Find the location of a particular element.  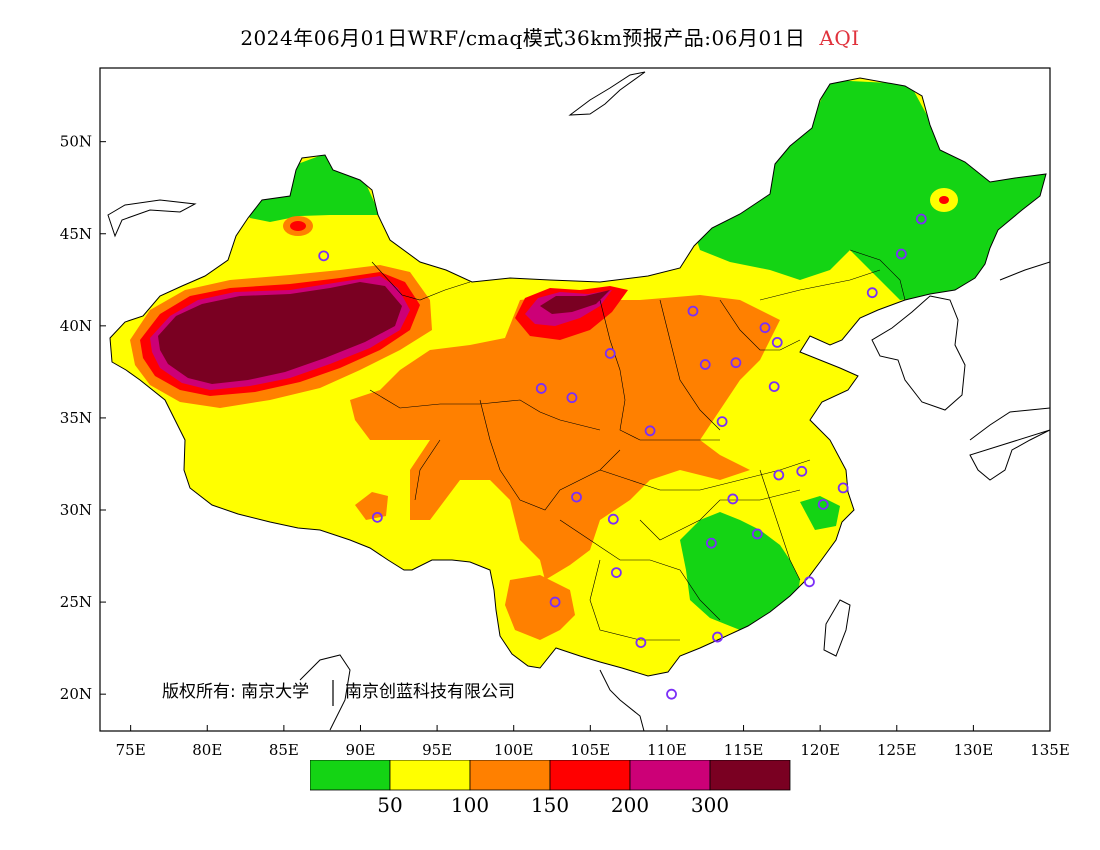

title-main: 2024年06月01日WRF/cmaq模式36km预报产品:06月01日 is located at coordinates (523, 38).